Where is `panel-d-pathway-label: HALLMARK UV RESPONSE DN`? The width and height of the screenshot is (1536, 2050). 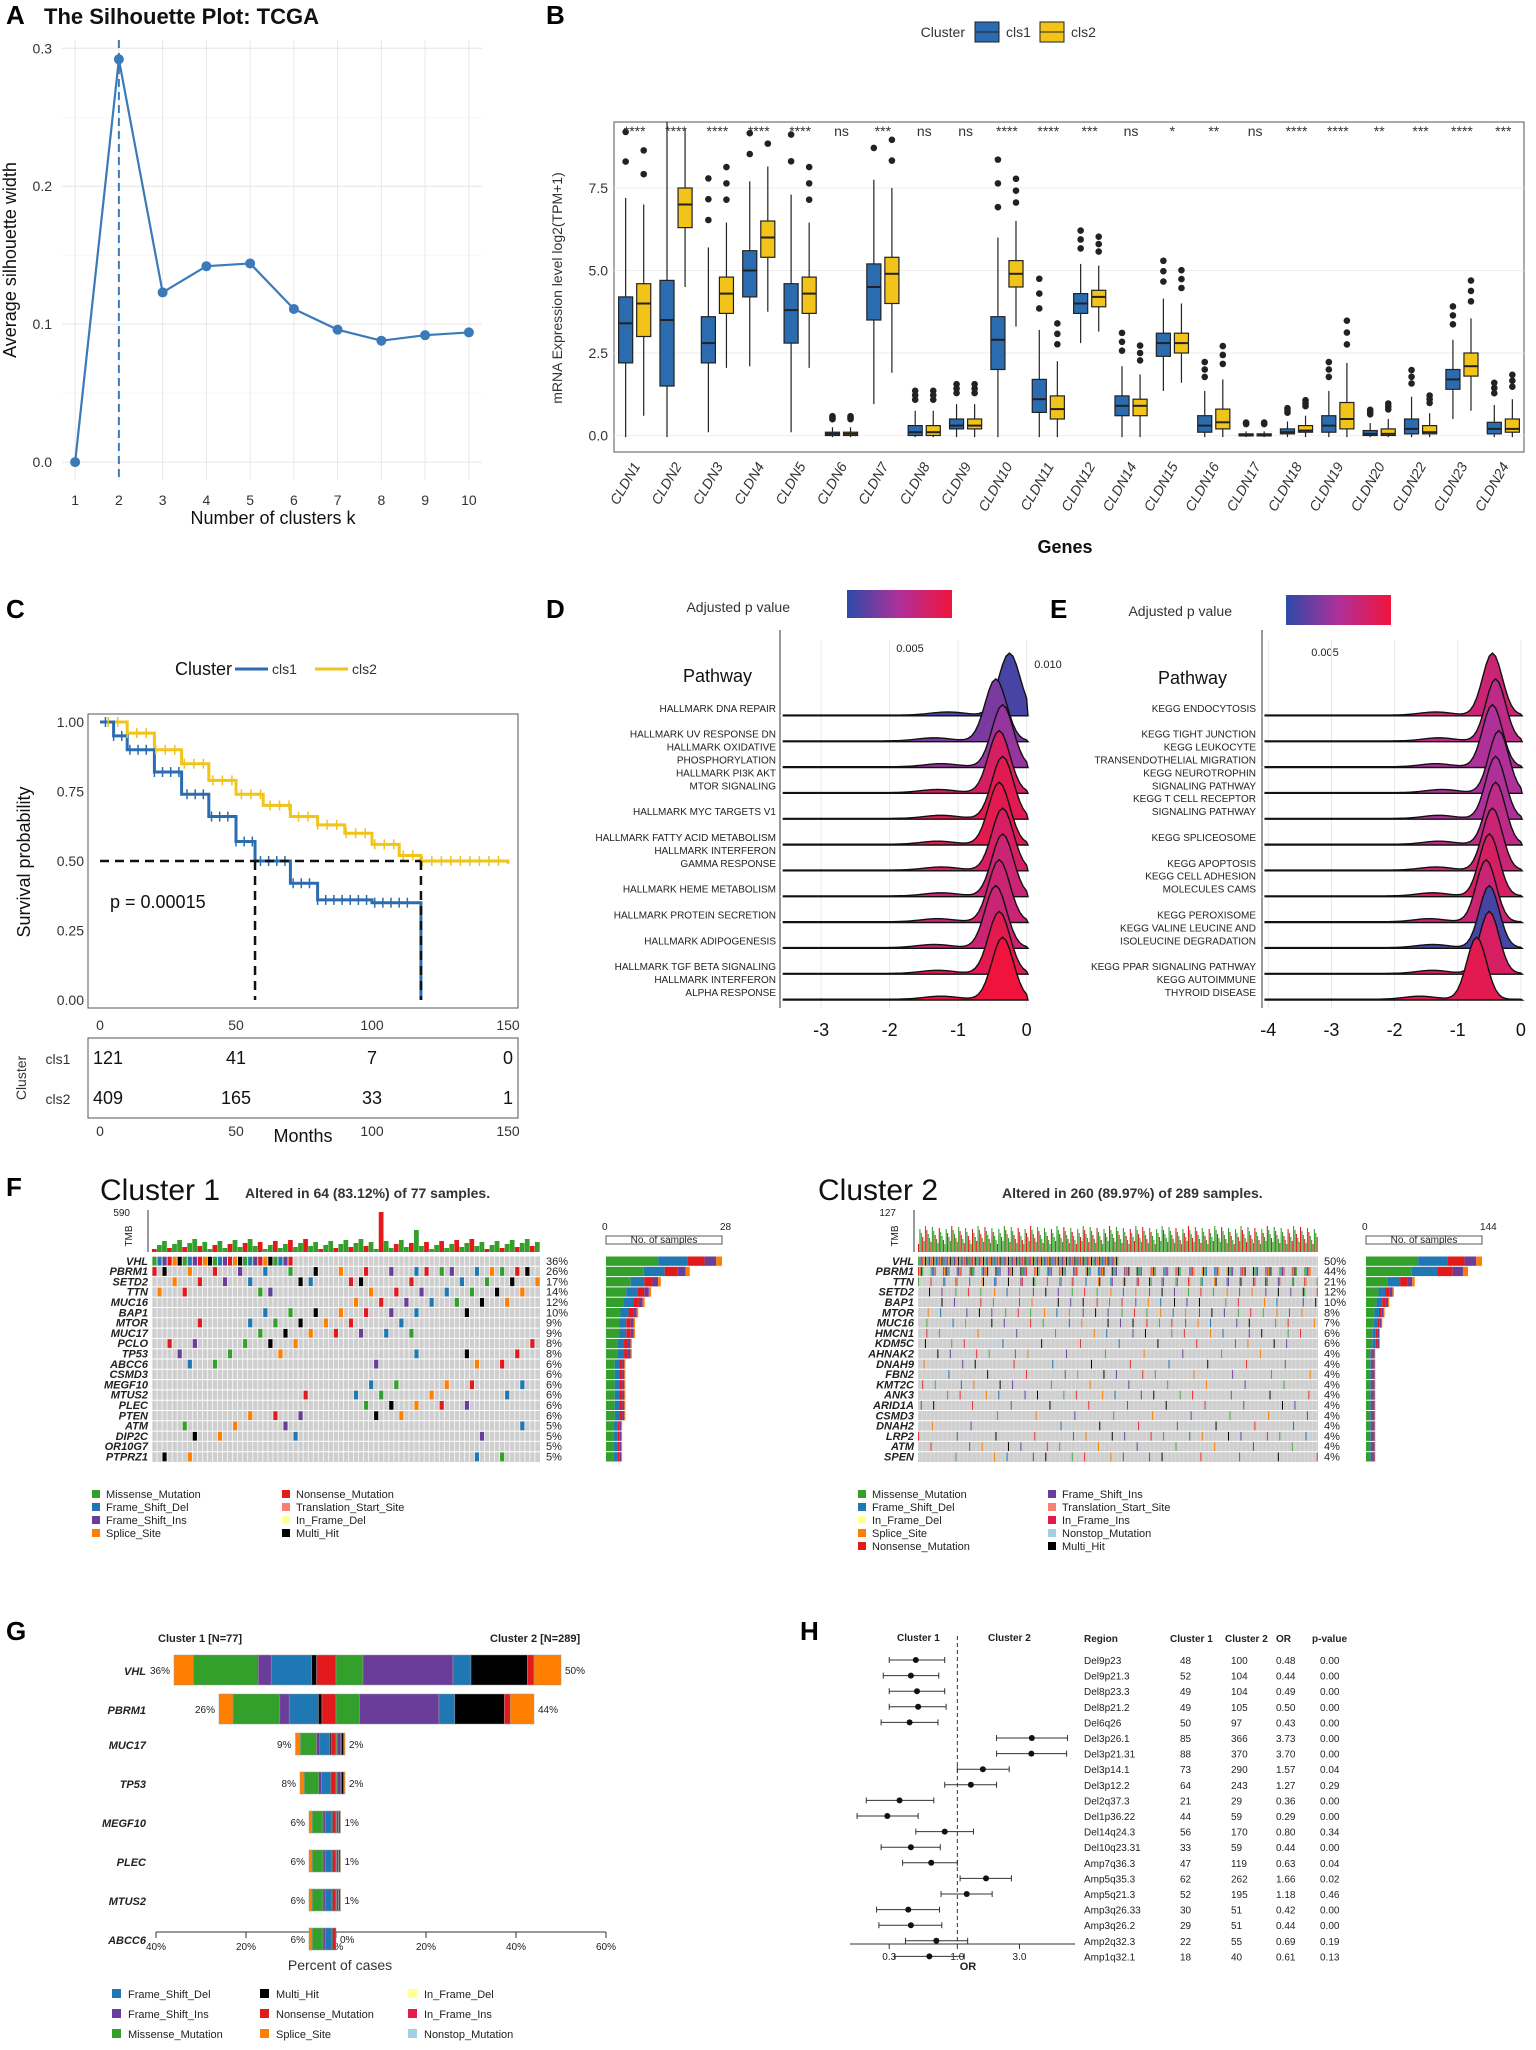
panel-d-pathway-label: HALLMARK UV RESPONSE DN is located at coordinates (703, 735).